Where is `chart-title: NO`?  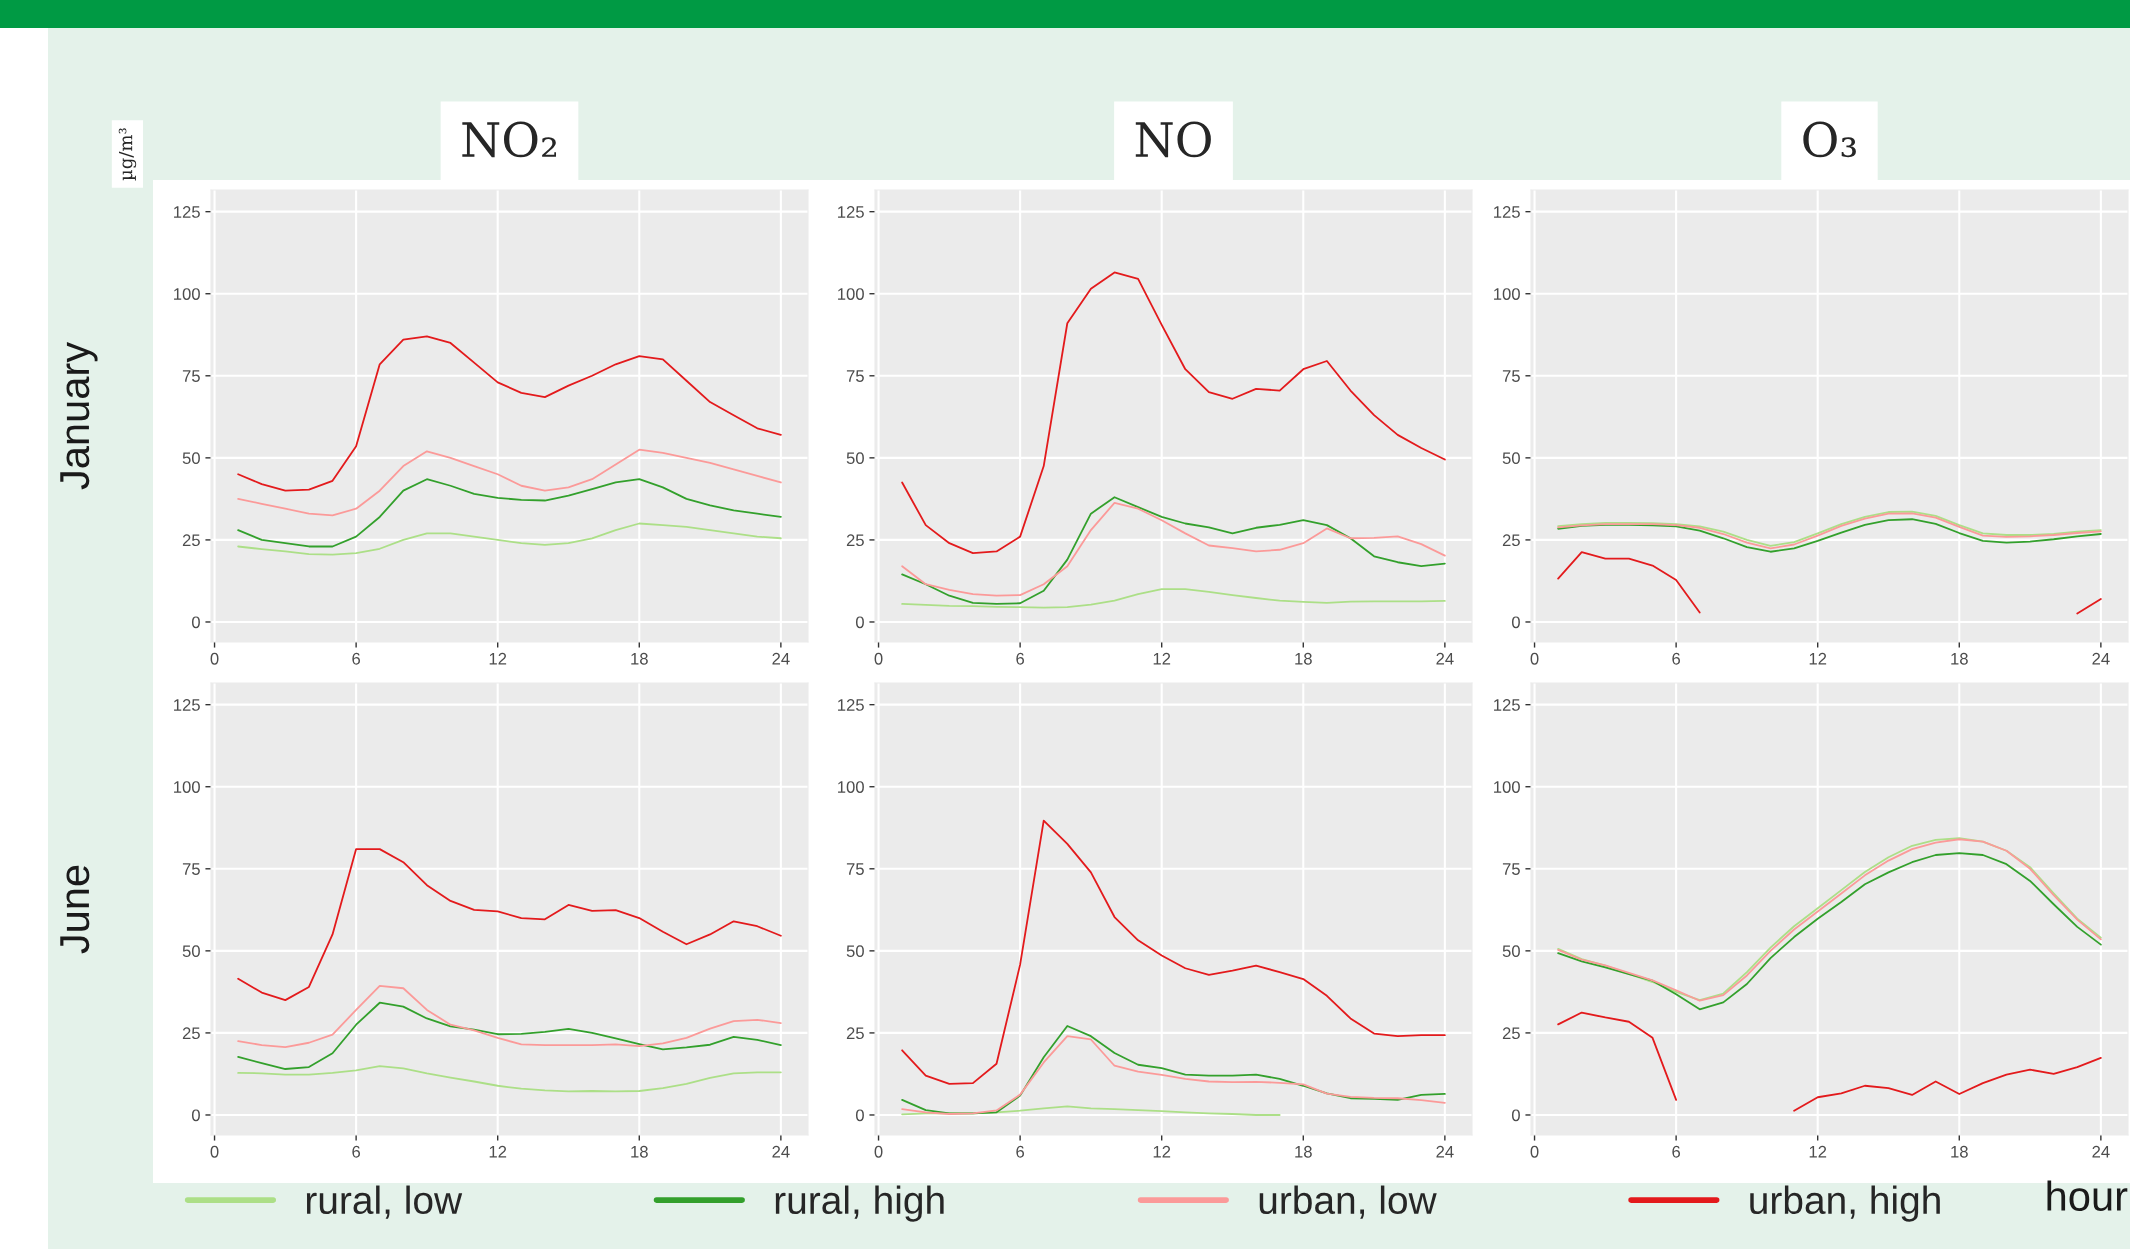
chart-title: NO is located at coordinates (1173, 139).